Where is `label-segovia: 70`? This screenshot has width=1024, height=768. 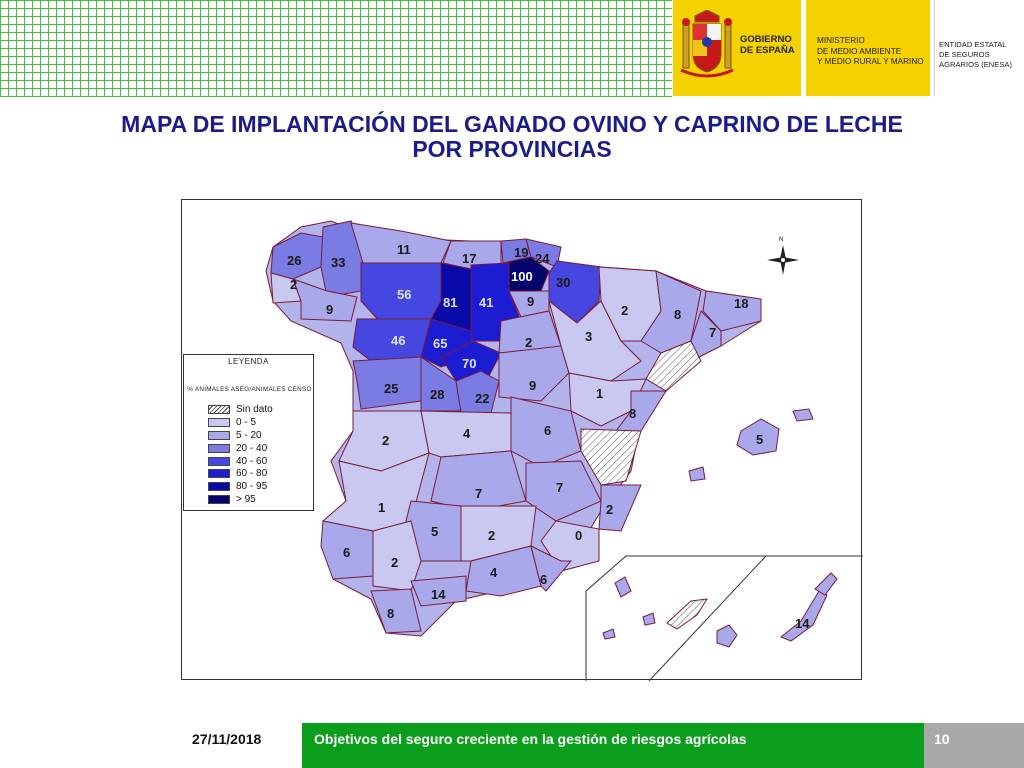
label-segovia: 70 is located at coordinates (469, 363).